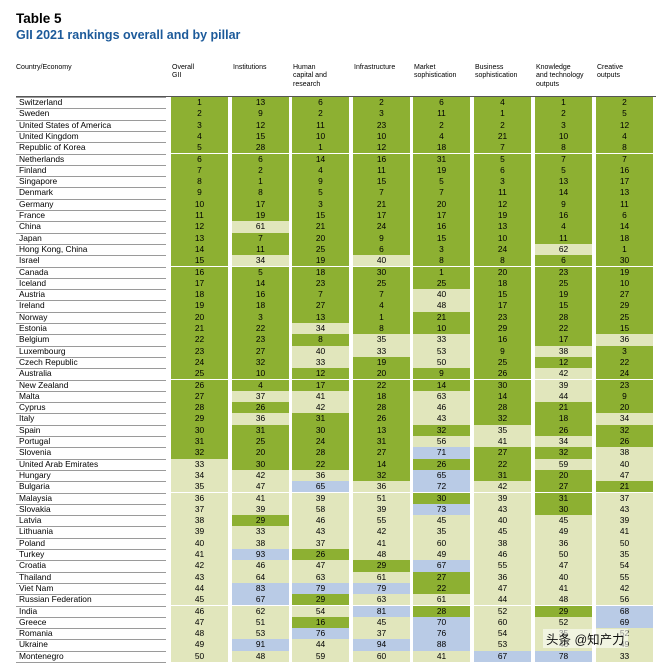 The height and width of the screenshot is (665, 672). I want to click on rank-cell-business-sophistication: 32, so click(502, 419).